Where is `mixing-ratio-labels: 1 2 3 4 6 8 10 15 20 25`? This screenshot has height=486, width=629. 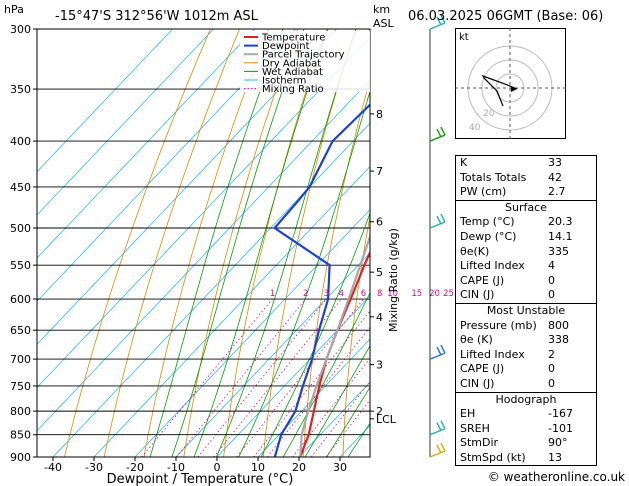 mixing-ratio-labels: 1 2 3 4 6 8 10 15 20 25 is located at coordinates (362, 294).